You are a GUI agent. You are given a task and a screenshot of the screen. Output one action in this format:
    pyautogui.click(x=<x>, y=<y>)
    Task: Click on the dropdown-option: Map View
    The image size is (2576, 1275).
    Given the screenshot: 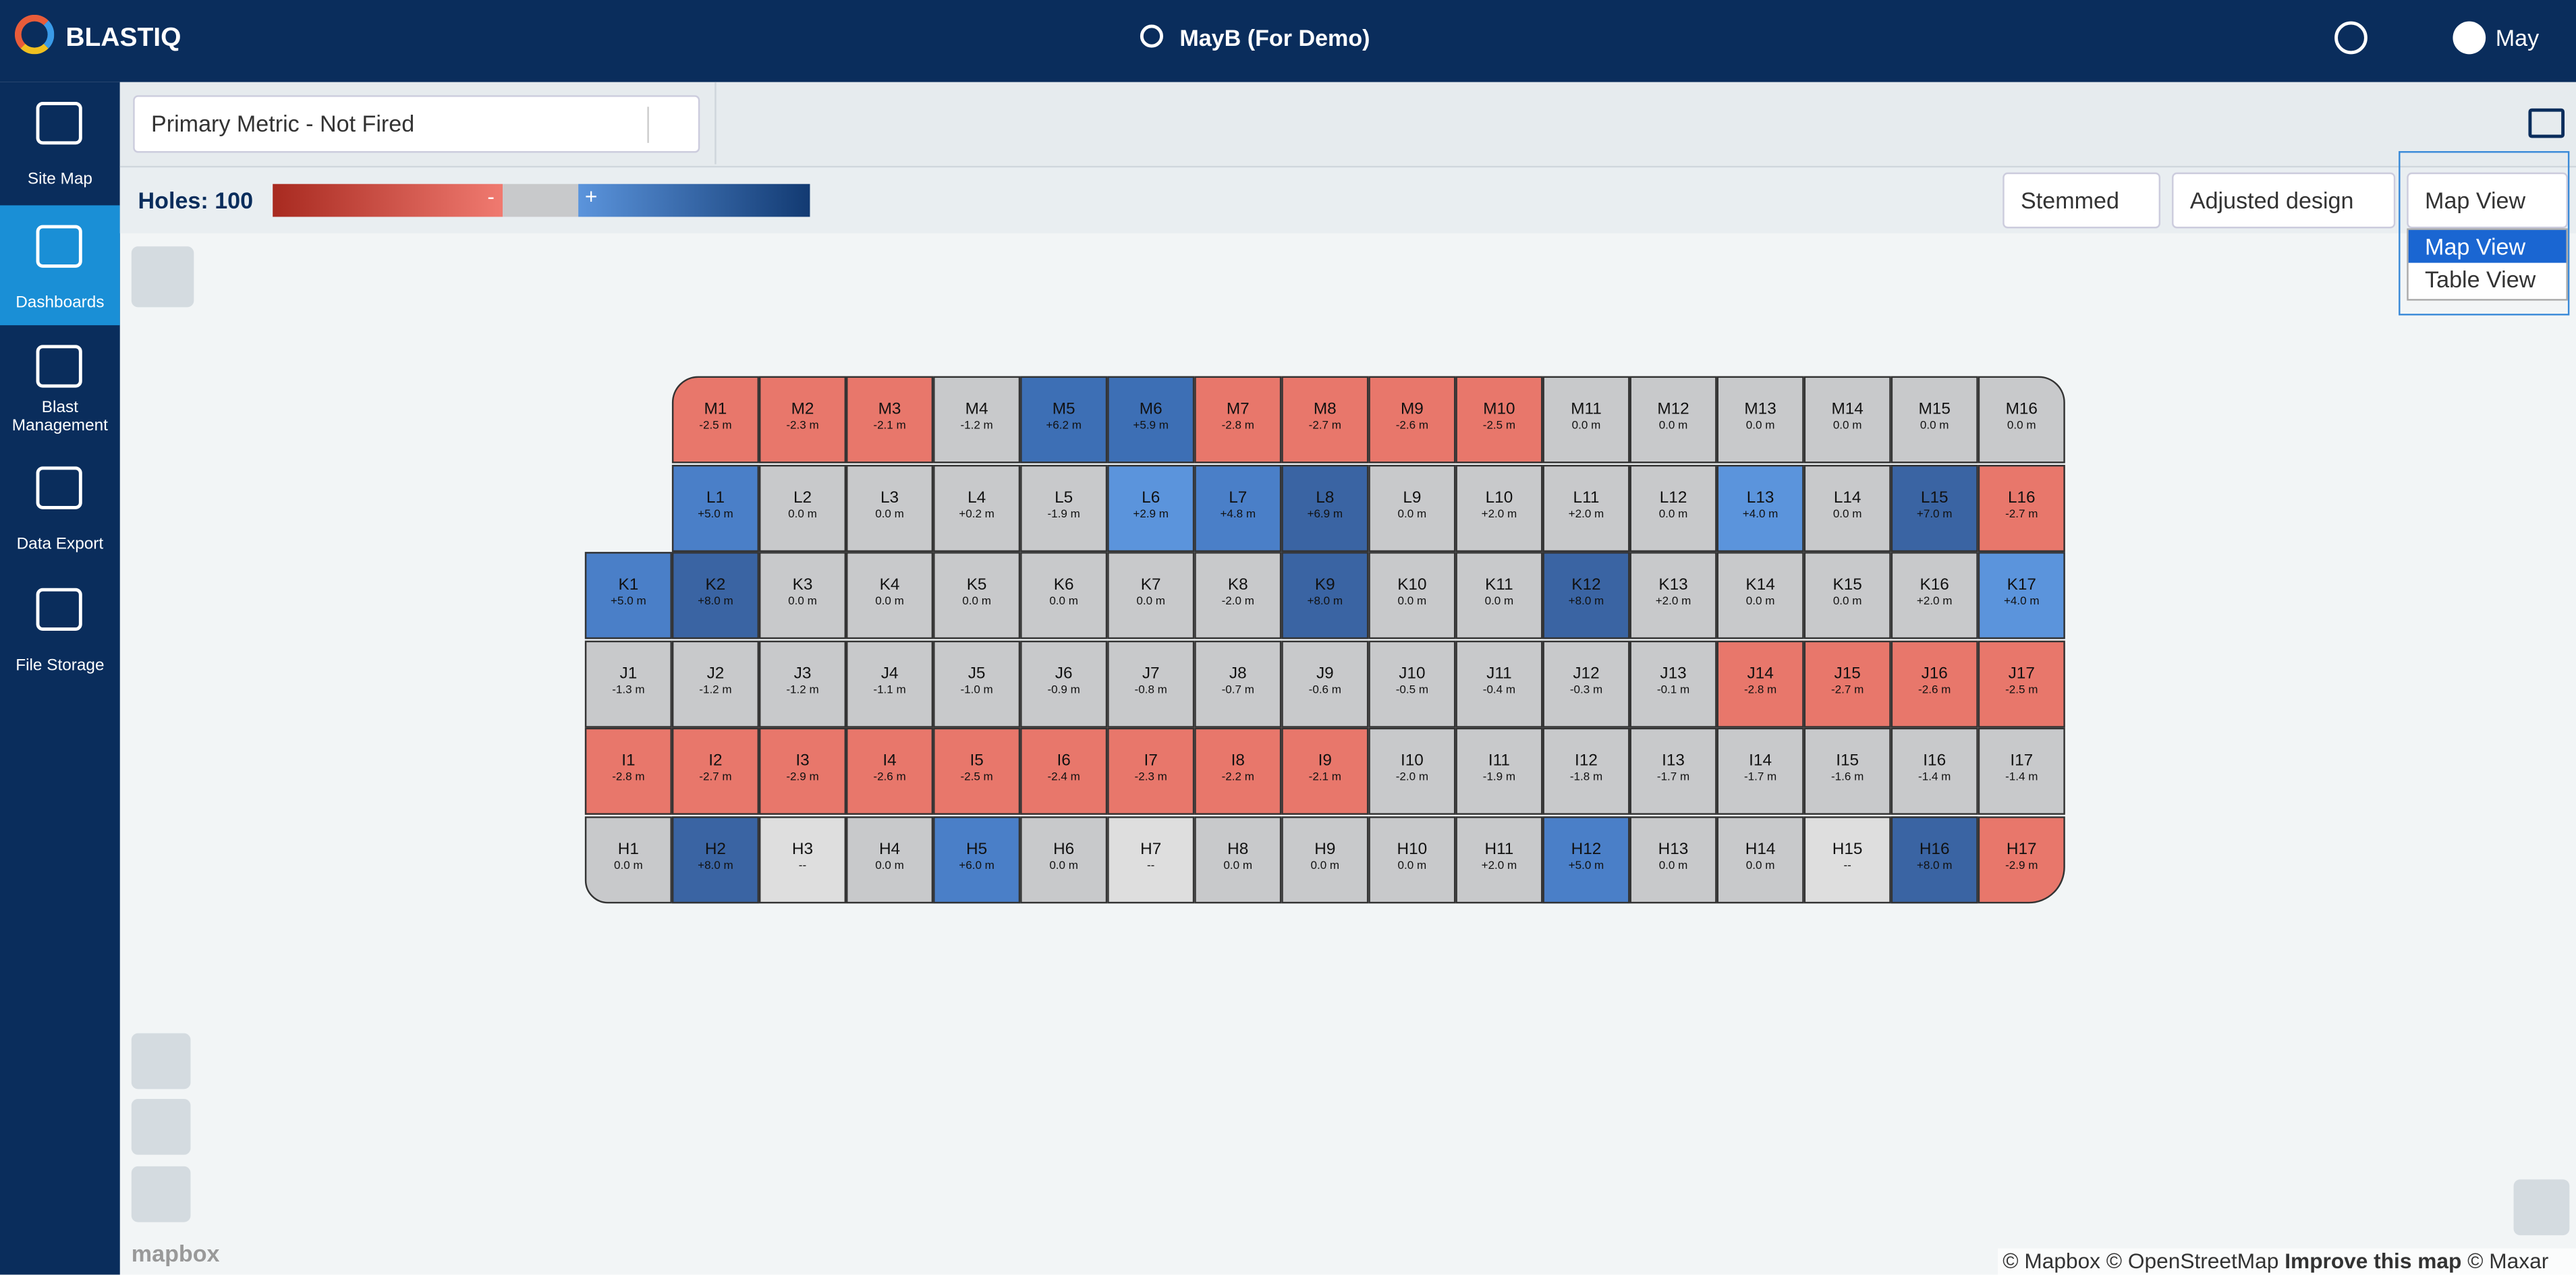 What is the action you would take?
    pyautogui.click(x=2487, y=246)
    